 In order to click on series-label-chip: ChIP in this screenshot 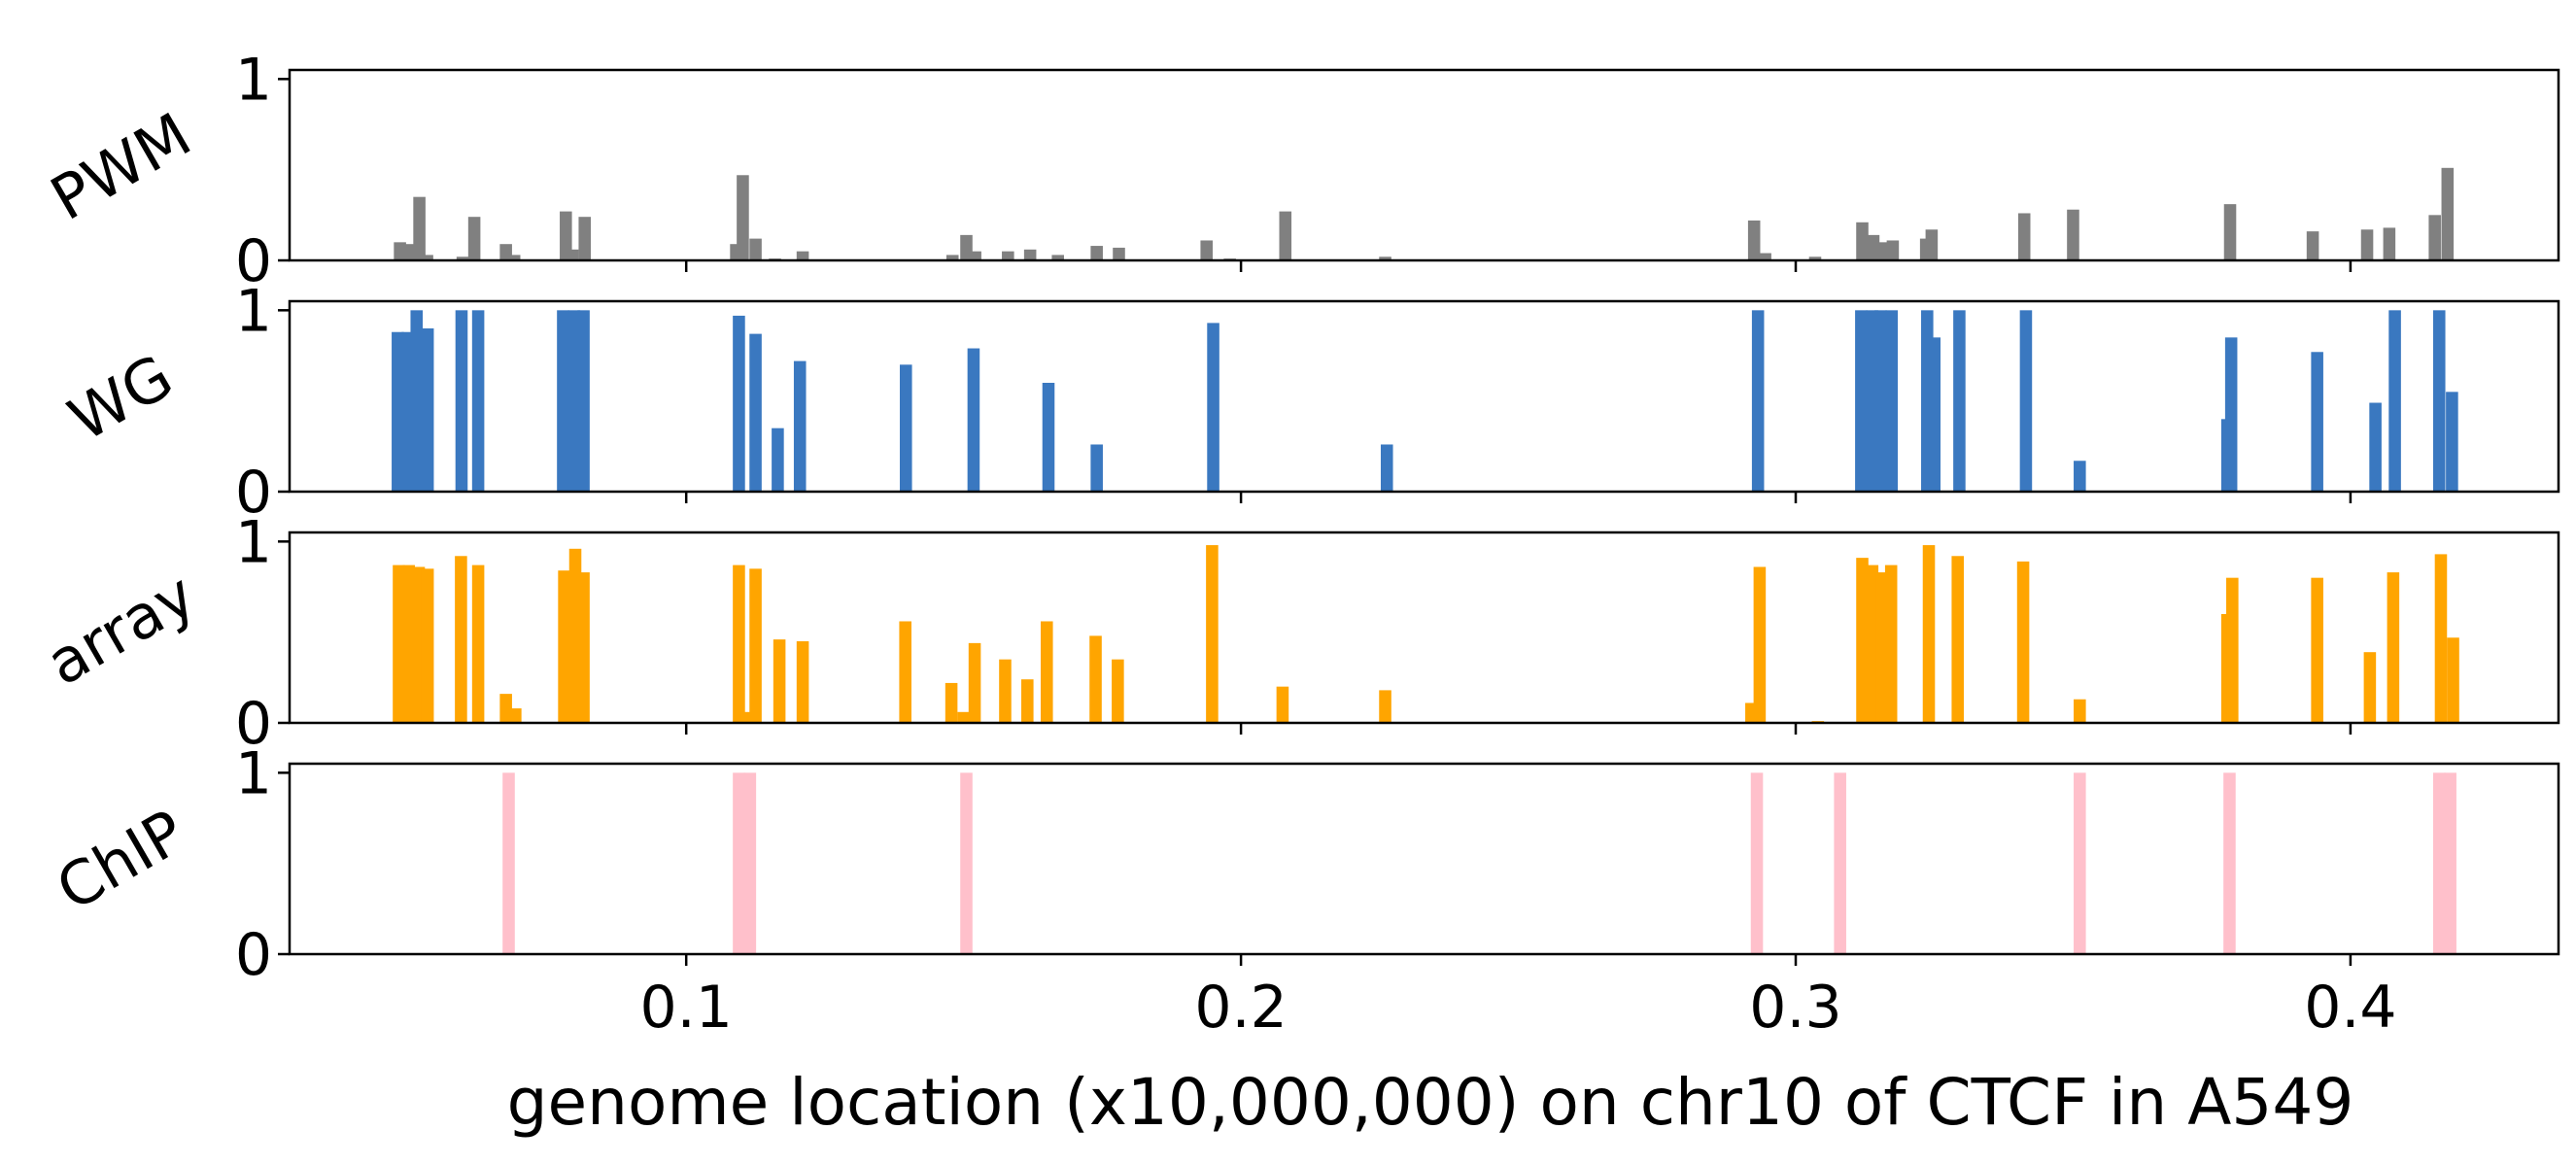, I will do `click(120, 860)`.